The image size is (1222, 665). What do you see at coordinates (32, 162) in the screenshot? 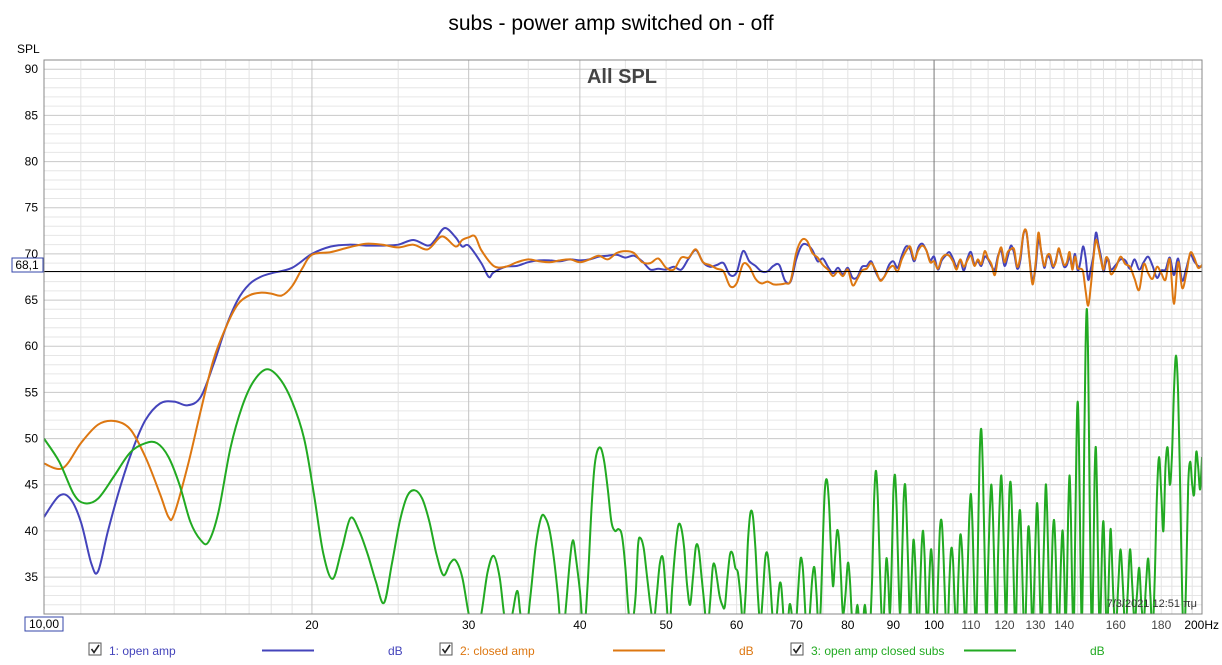
I see `y-tick-label: 80` at bounding box center [32, 162].